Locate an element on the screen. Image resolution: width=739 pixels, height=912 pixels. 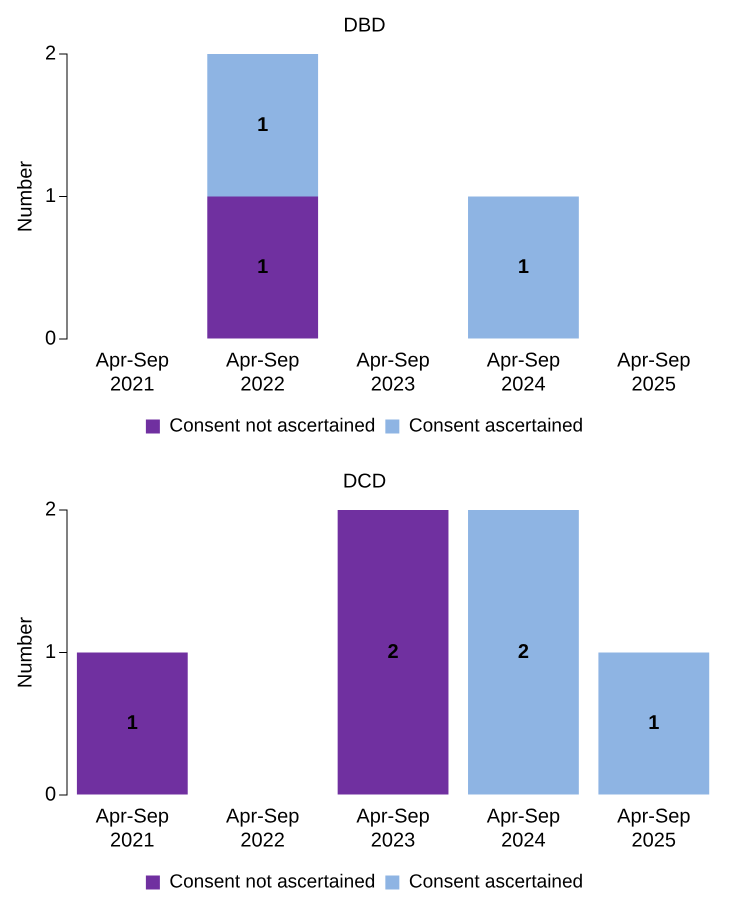
chart-title: DCD is located at coordinates (364, 481).